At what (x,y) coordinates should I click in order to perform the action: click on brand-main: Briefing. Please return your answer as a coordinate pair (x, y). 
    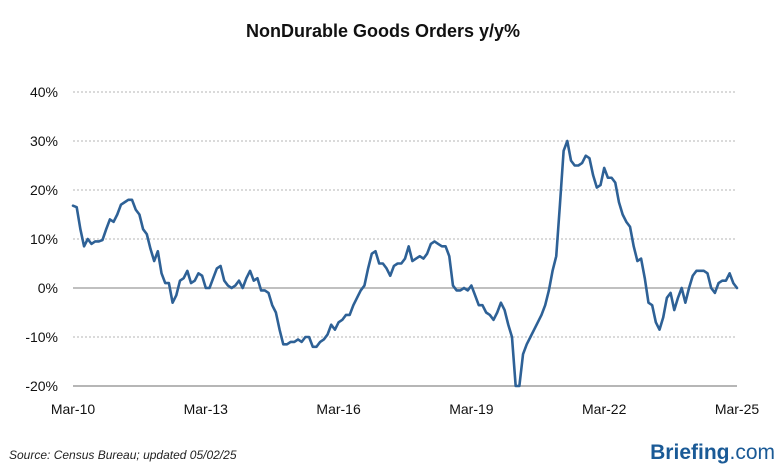
    Looking at the image, I should click on (689, 452).